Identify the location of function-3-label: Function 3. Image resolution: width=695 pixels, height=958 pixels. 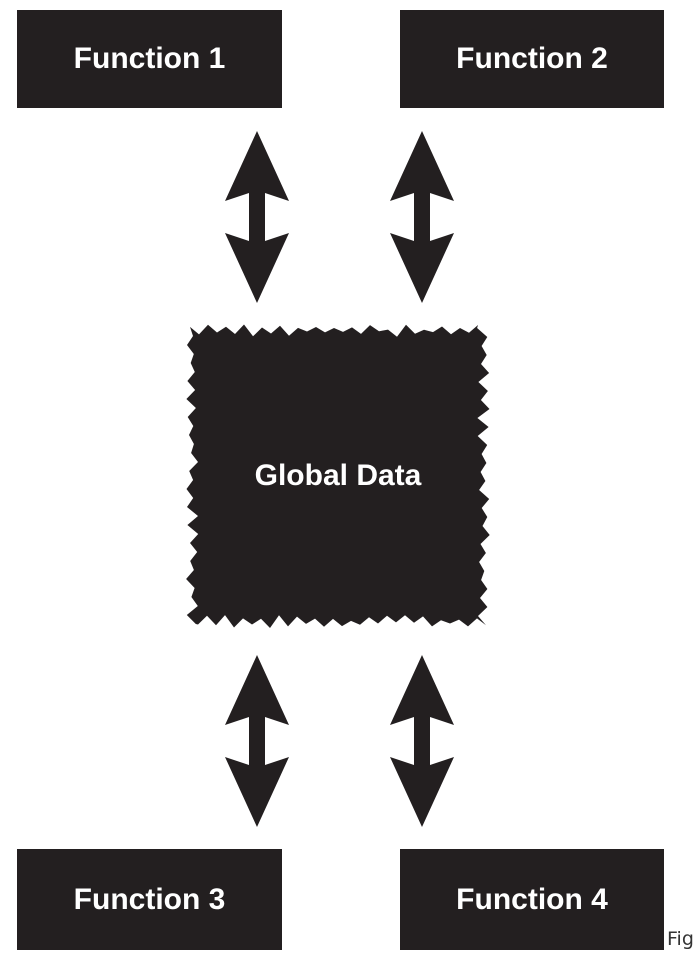
(149, 899).